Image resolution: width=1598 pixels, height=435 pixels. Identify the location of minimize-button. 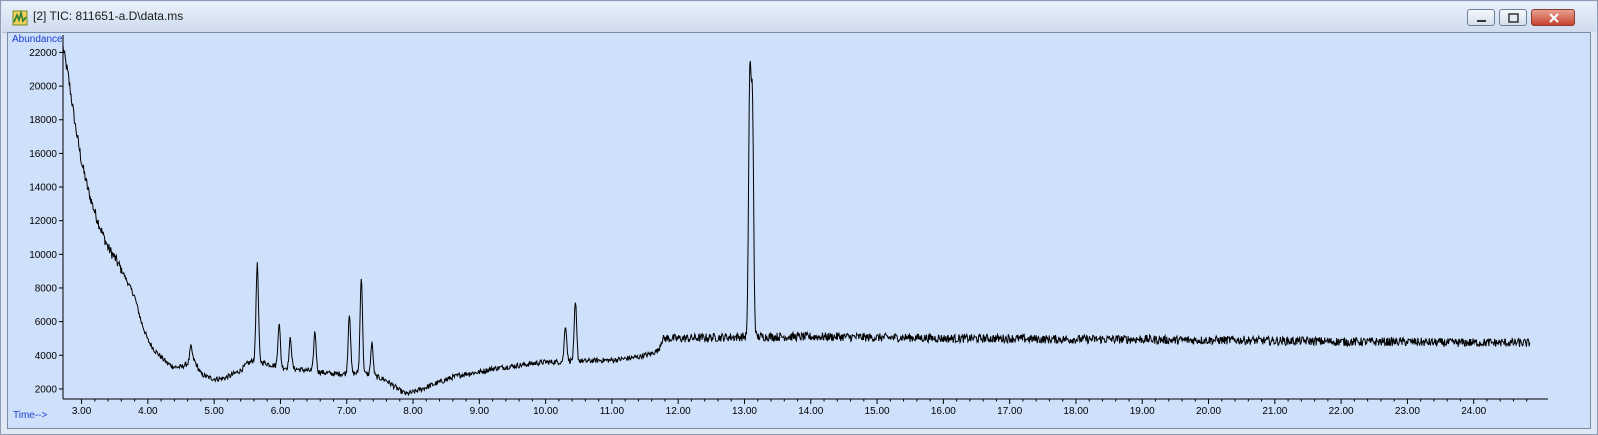
(1481, 17).